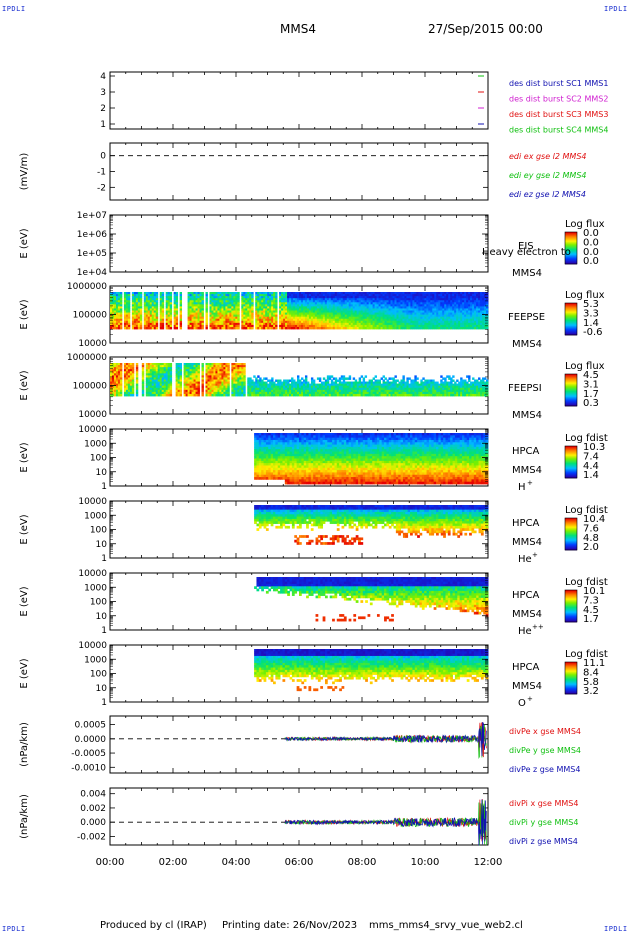 This screenshot has height=934, width=630. I want to click on legend-entry: des dist burst SC2 MMS2, so click(558, 99).